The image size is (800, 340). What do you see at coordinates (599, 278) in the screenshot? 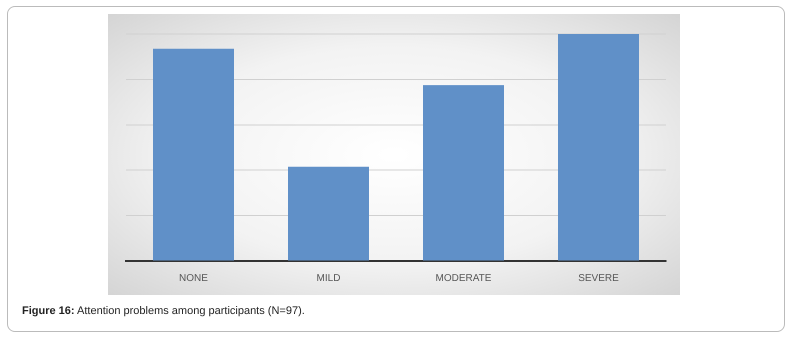
I see `x-tick-label: SEVERE` at bounding box center [599, 278].